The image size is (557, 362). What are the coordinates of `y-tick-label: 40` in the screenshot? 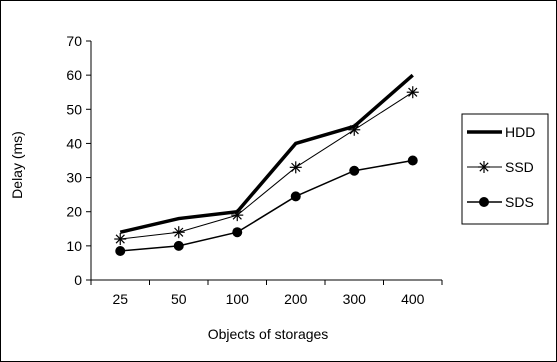 It's located at (74, 143).